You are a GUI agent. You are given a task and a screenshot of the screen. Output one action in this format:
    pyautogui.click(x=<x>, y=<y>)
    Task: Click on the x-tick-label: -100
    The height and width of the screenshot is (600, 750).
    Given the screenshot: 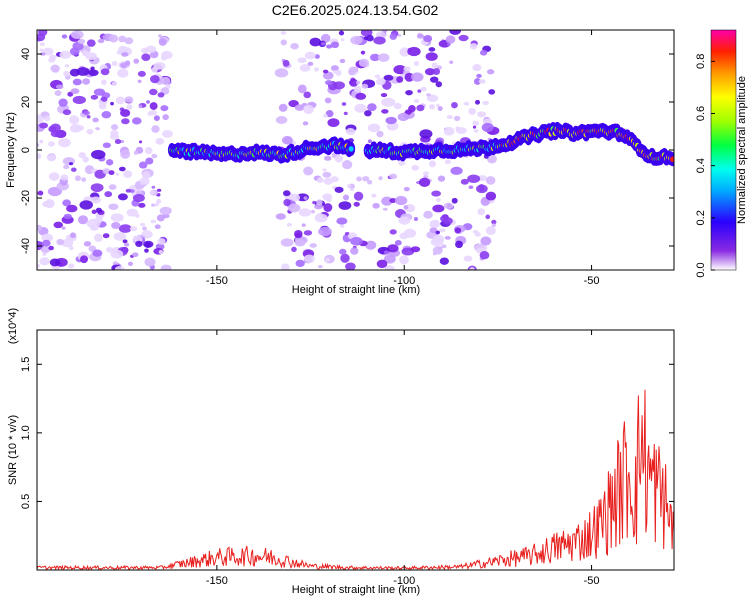 What is the action you would take?
    pyautogui.click(x=404, y=581)
    